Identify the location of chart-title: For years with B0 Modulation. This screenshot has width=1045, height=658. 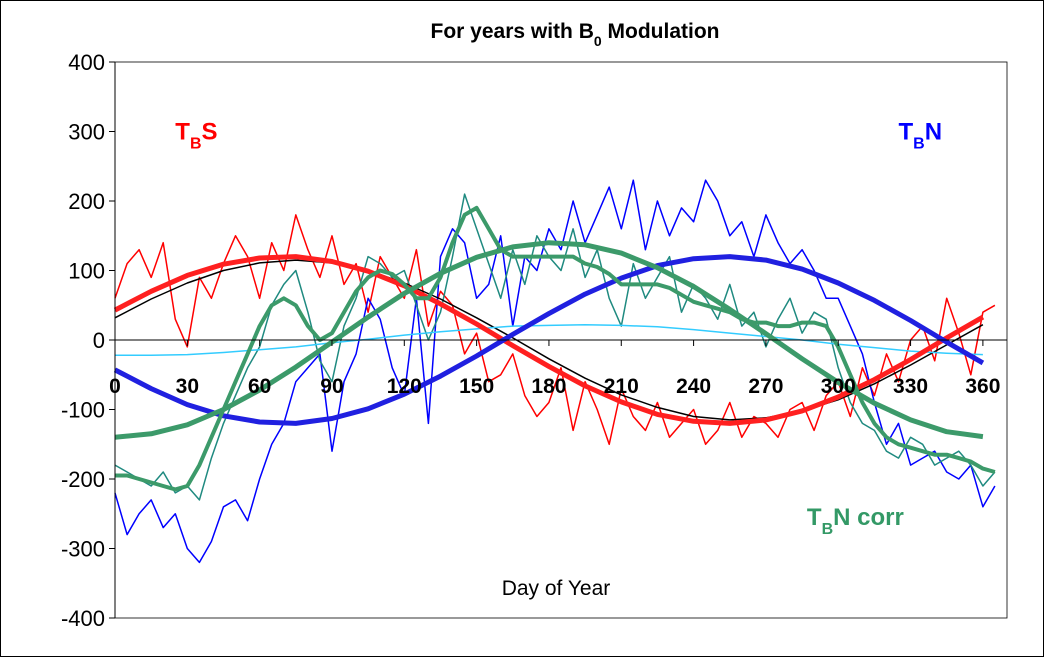
(575, 34).